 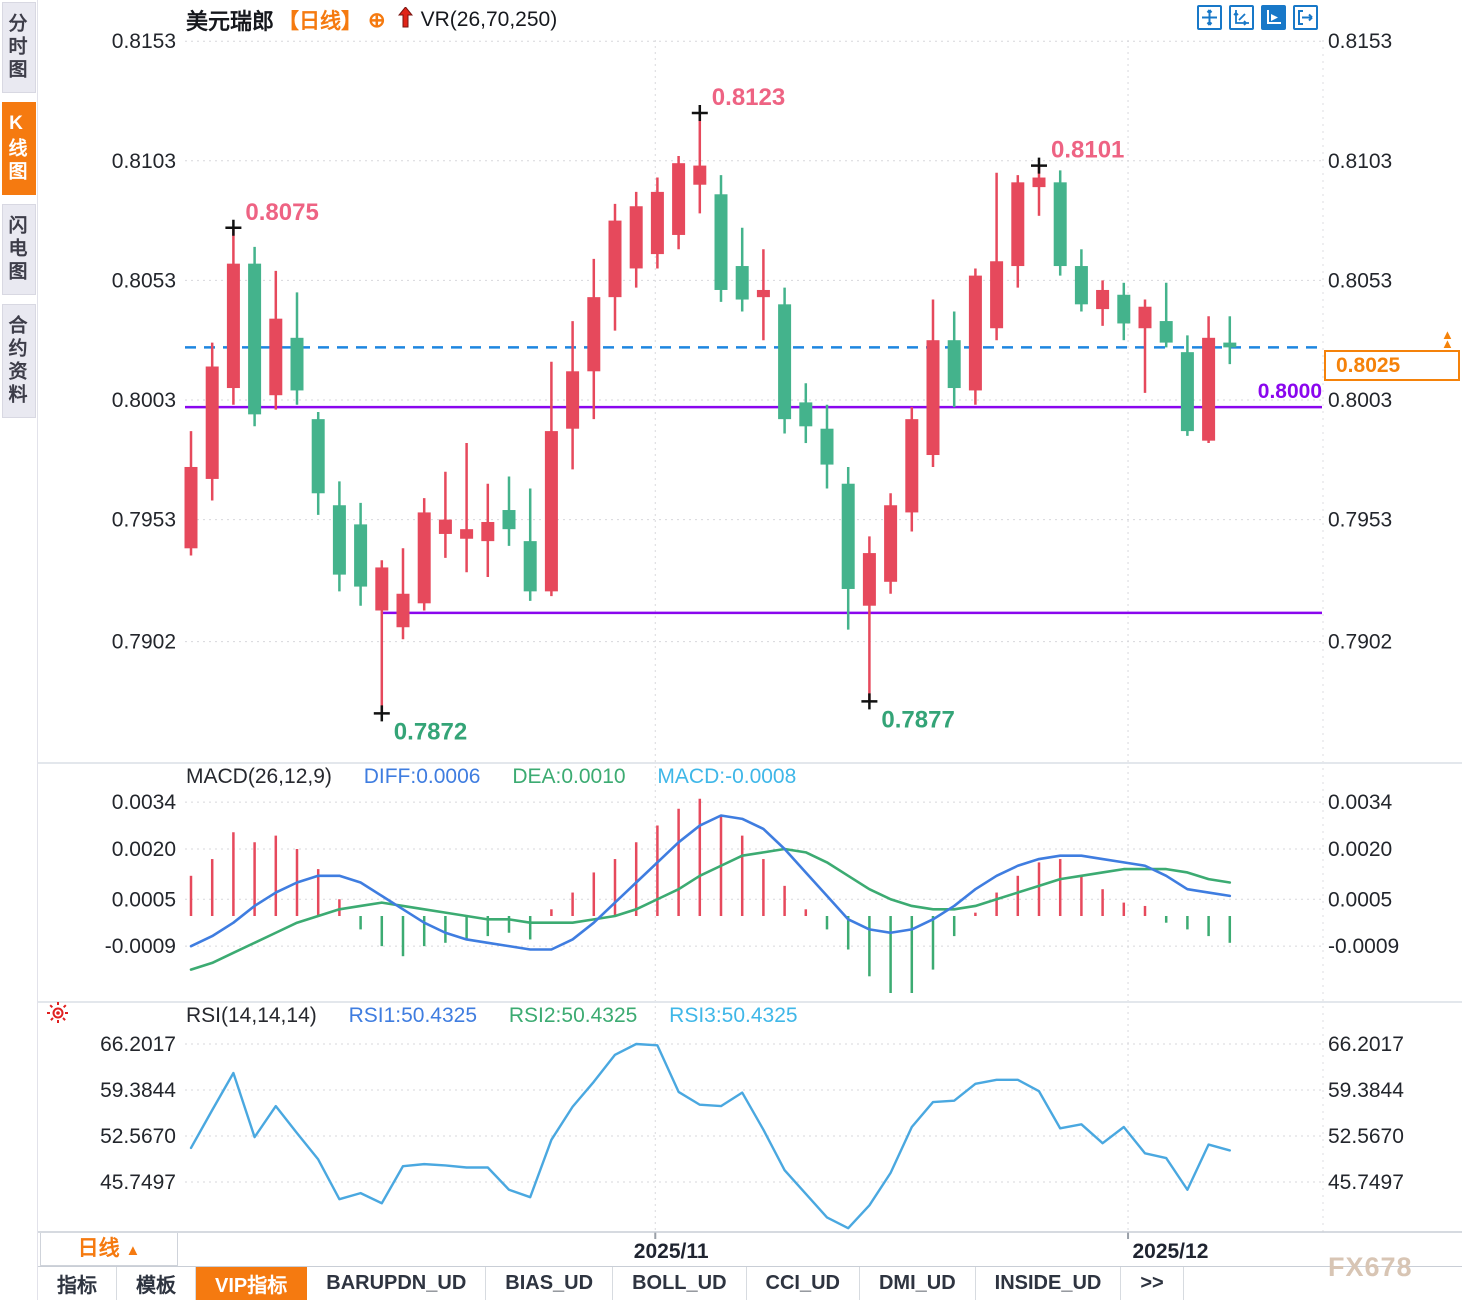 What do you see at coordinates (19, 1266) in the screenshot?
I see `bottom-left-corner` at bounding box center [19, 1266].